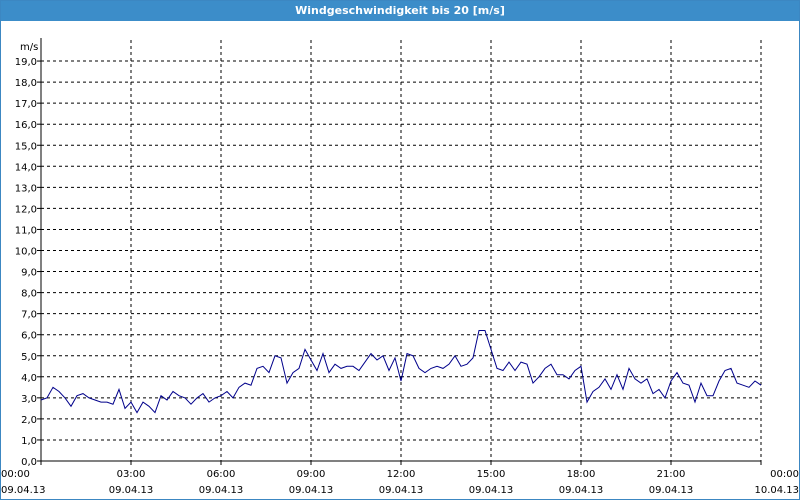 This screenshot has height=500, width=800. Describe the element at coordinates (311, 474) in the screenshot. I see `x-tick-time-label: 09:00` at that location.